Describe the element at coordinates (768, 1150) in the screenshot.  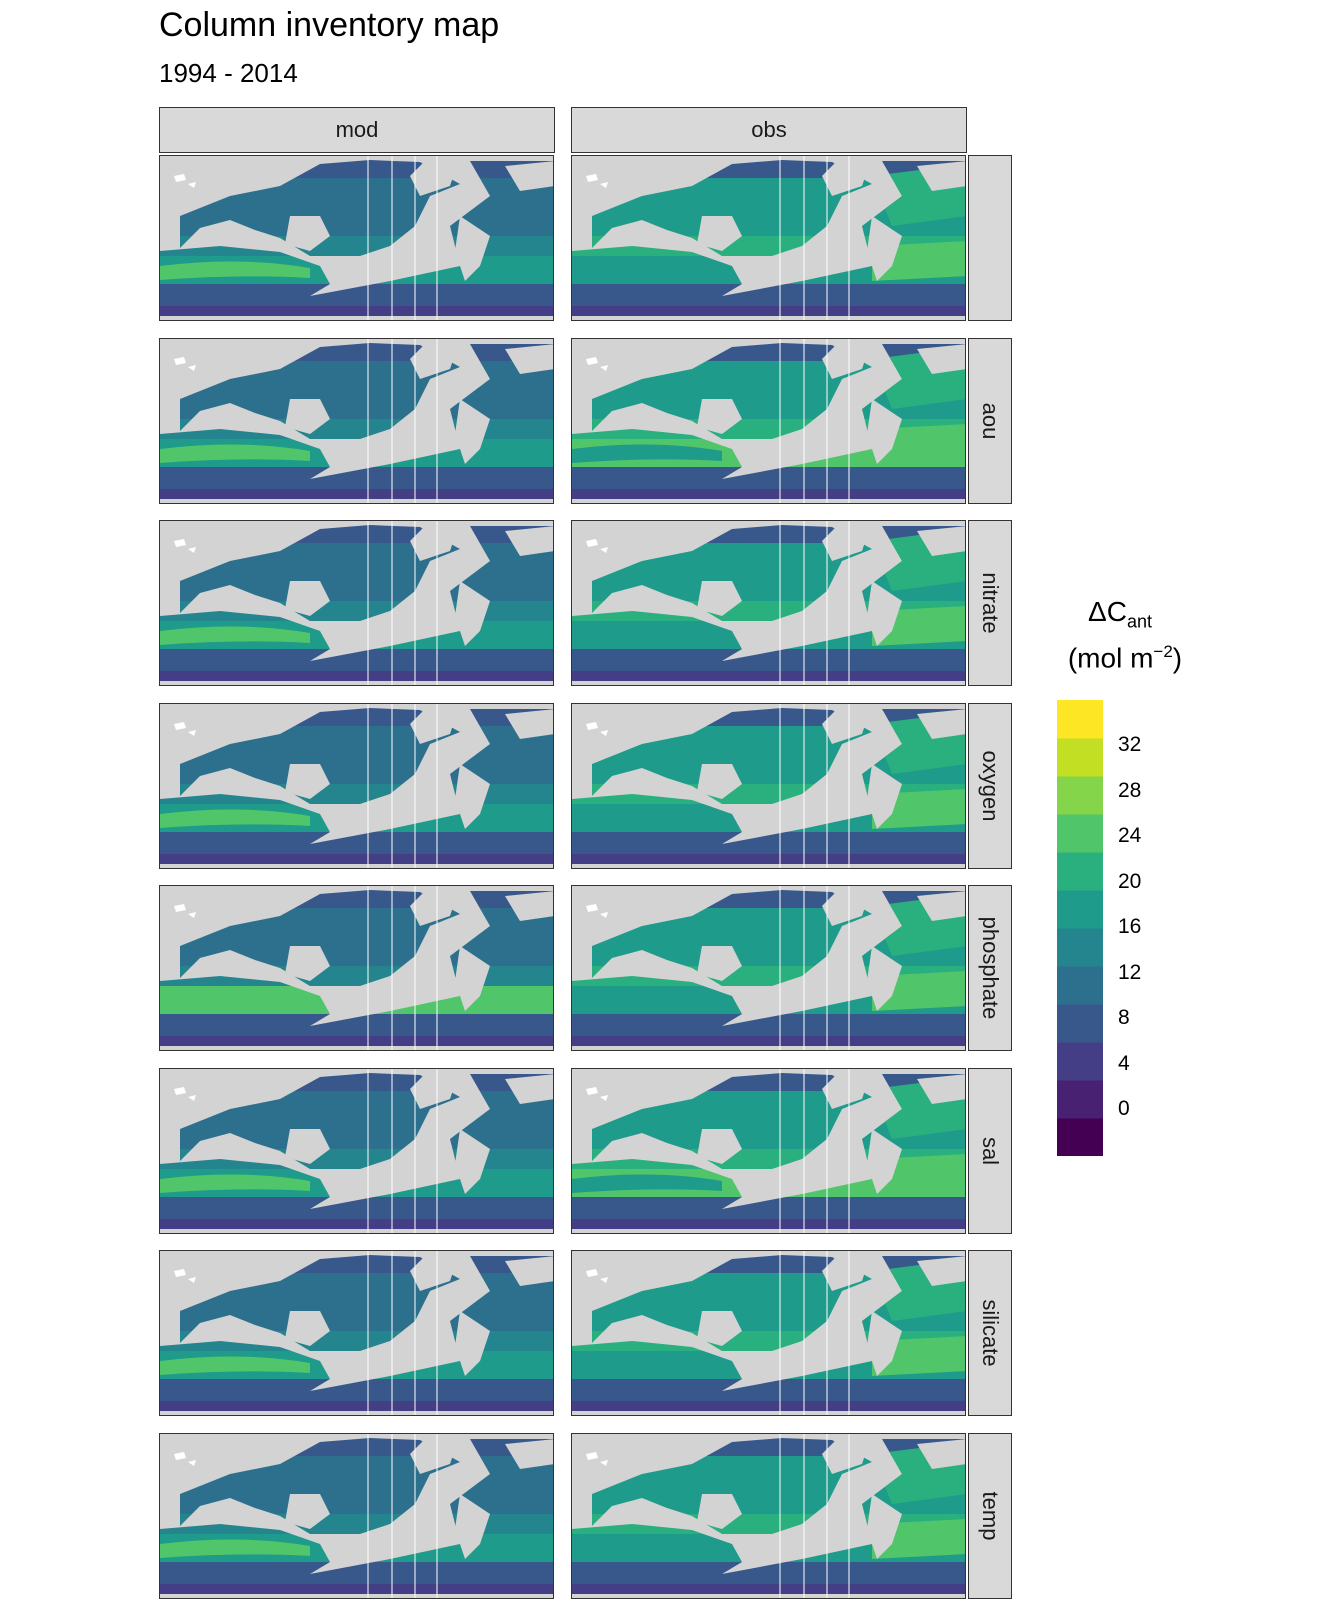
I see `map-panel-obs-sal` at that location.